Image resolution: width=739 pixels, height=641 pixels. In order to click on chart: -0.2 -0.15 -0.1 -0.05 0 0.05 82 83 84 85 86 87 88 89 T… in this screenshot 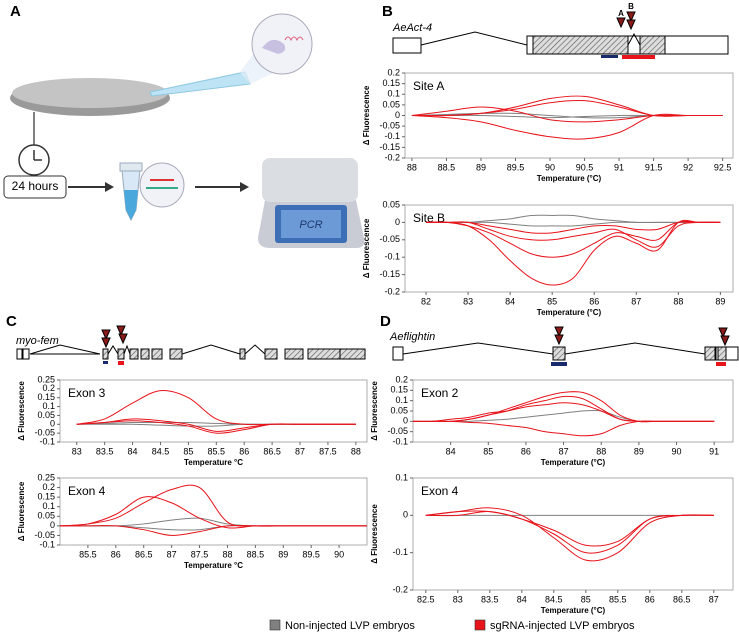, I will do `click(548, 258)`.